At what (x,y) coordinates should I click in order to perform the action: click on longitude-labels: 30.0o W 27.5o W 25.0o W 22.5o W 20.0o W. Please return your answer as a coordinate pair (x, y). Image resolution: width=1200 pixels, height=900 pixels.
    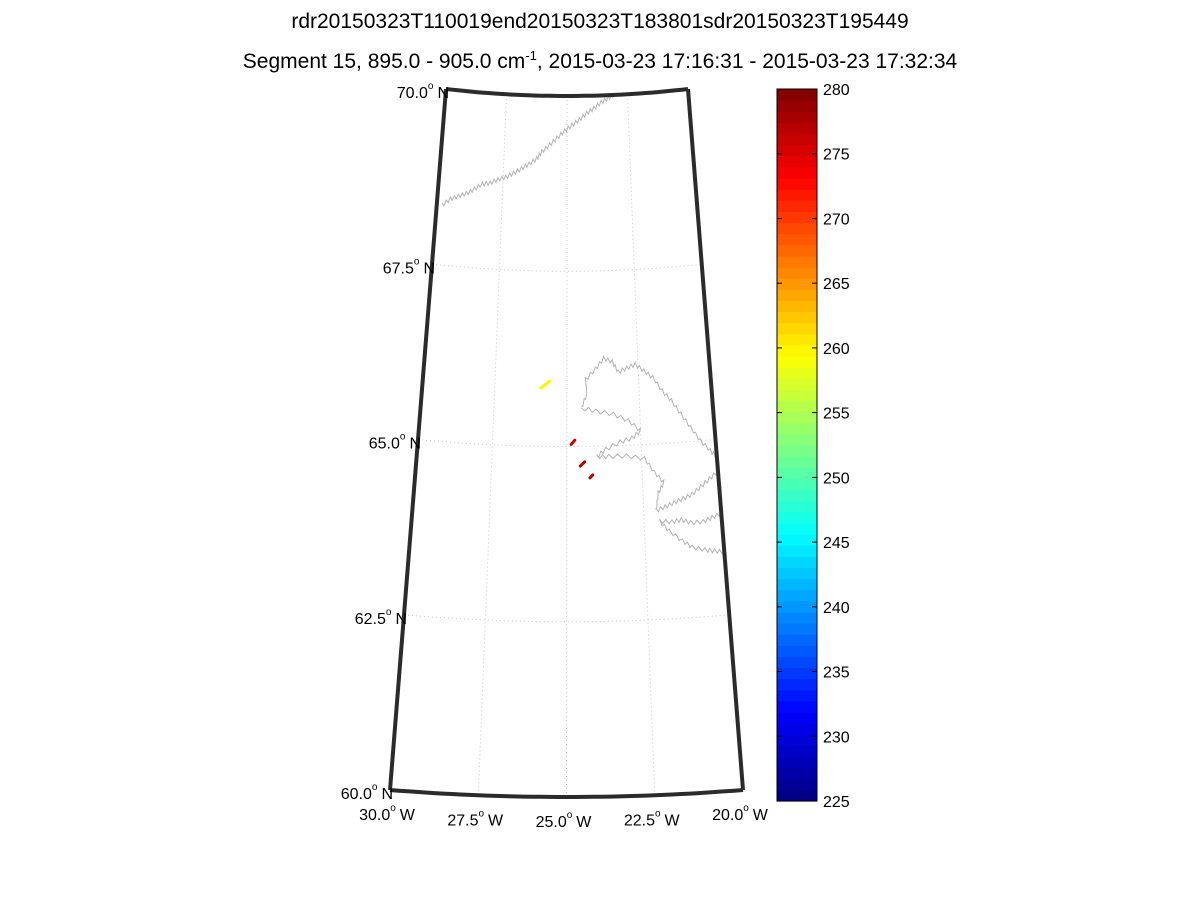
    Looking at the image, I should click on (564, 817).